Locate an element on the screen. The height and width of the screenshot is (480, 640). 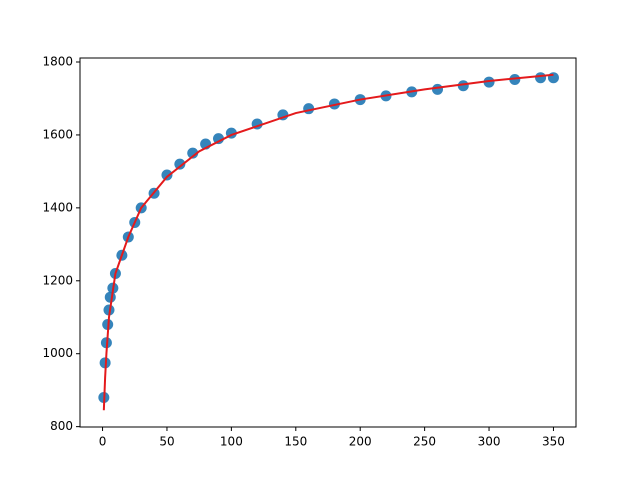
x-tick-label: 200 is located at coordinates (360, 442).